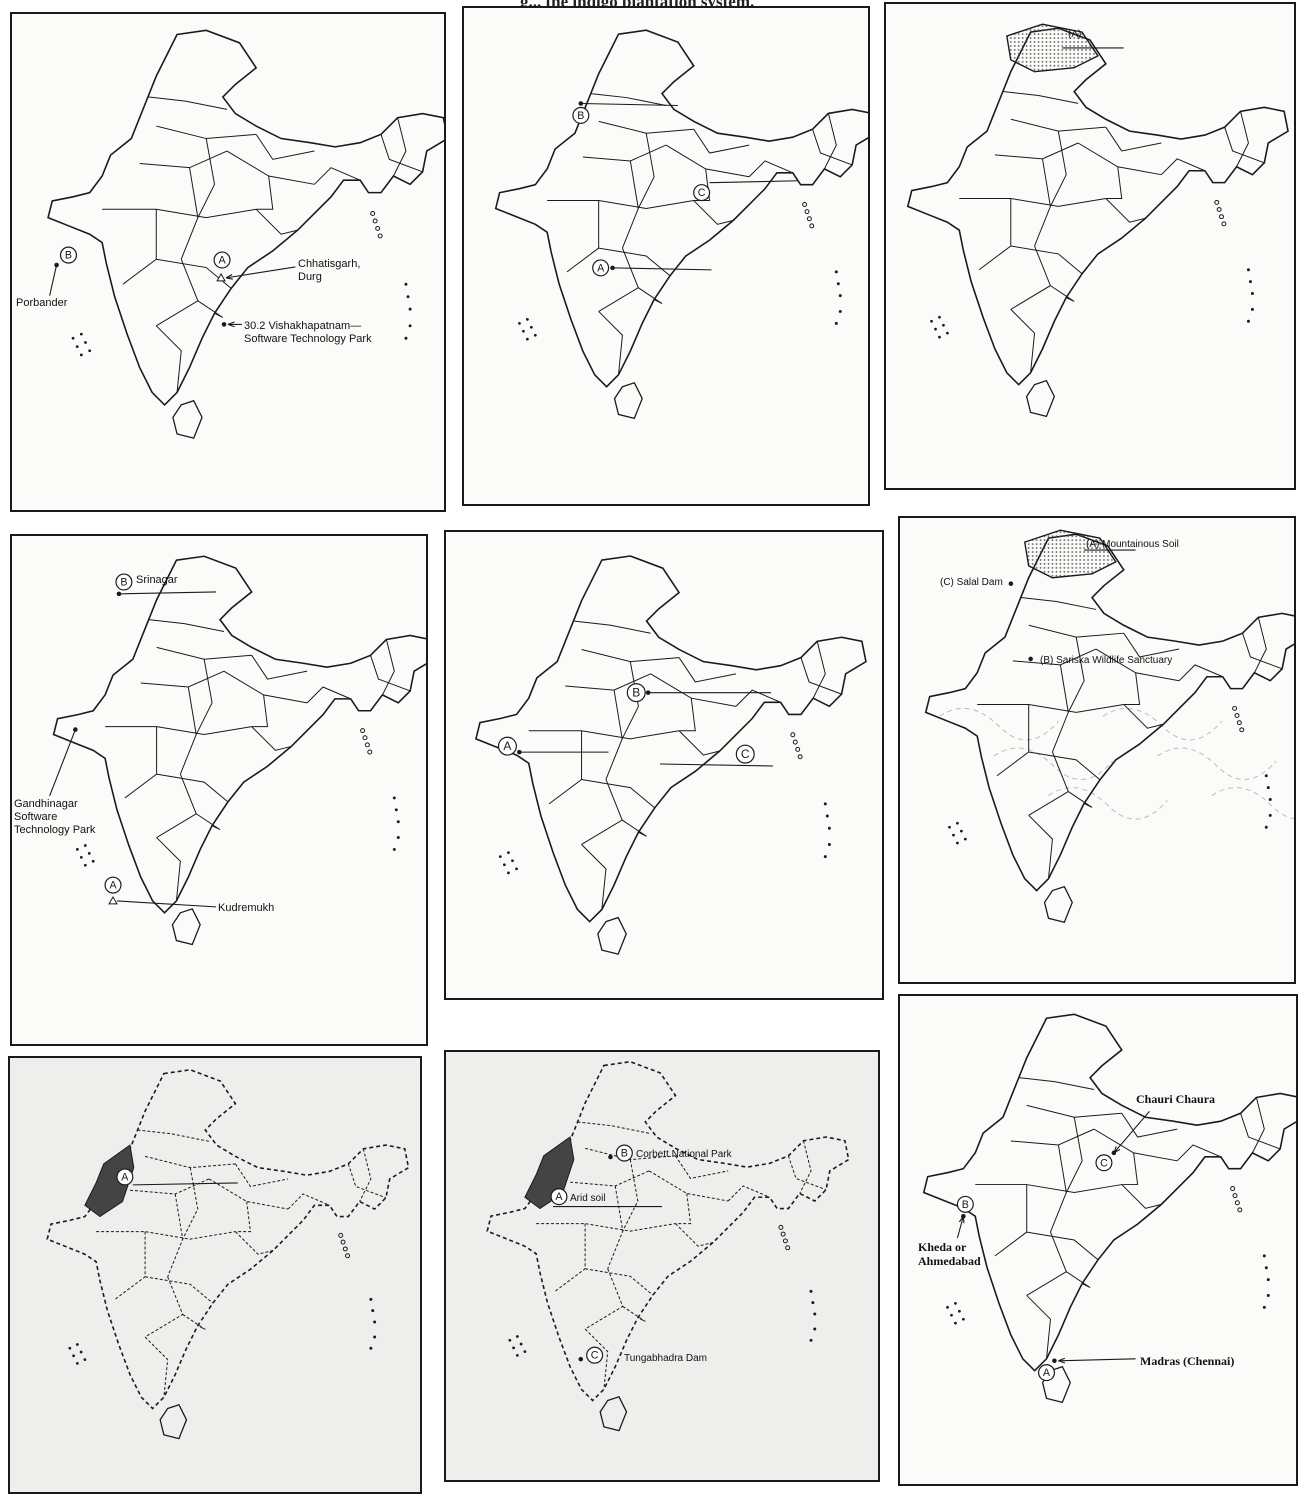  Describe the element at coordinates (1090, 246) in the screenshot. I see `map-panel-3: (A)` at that location.